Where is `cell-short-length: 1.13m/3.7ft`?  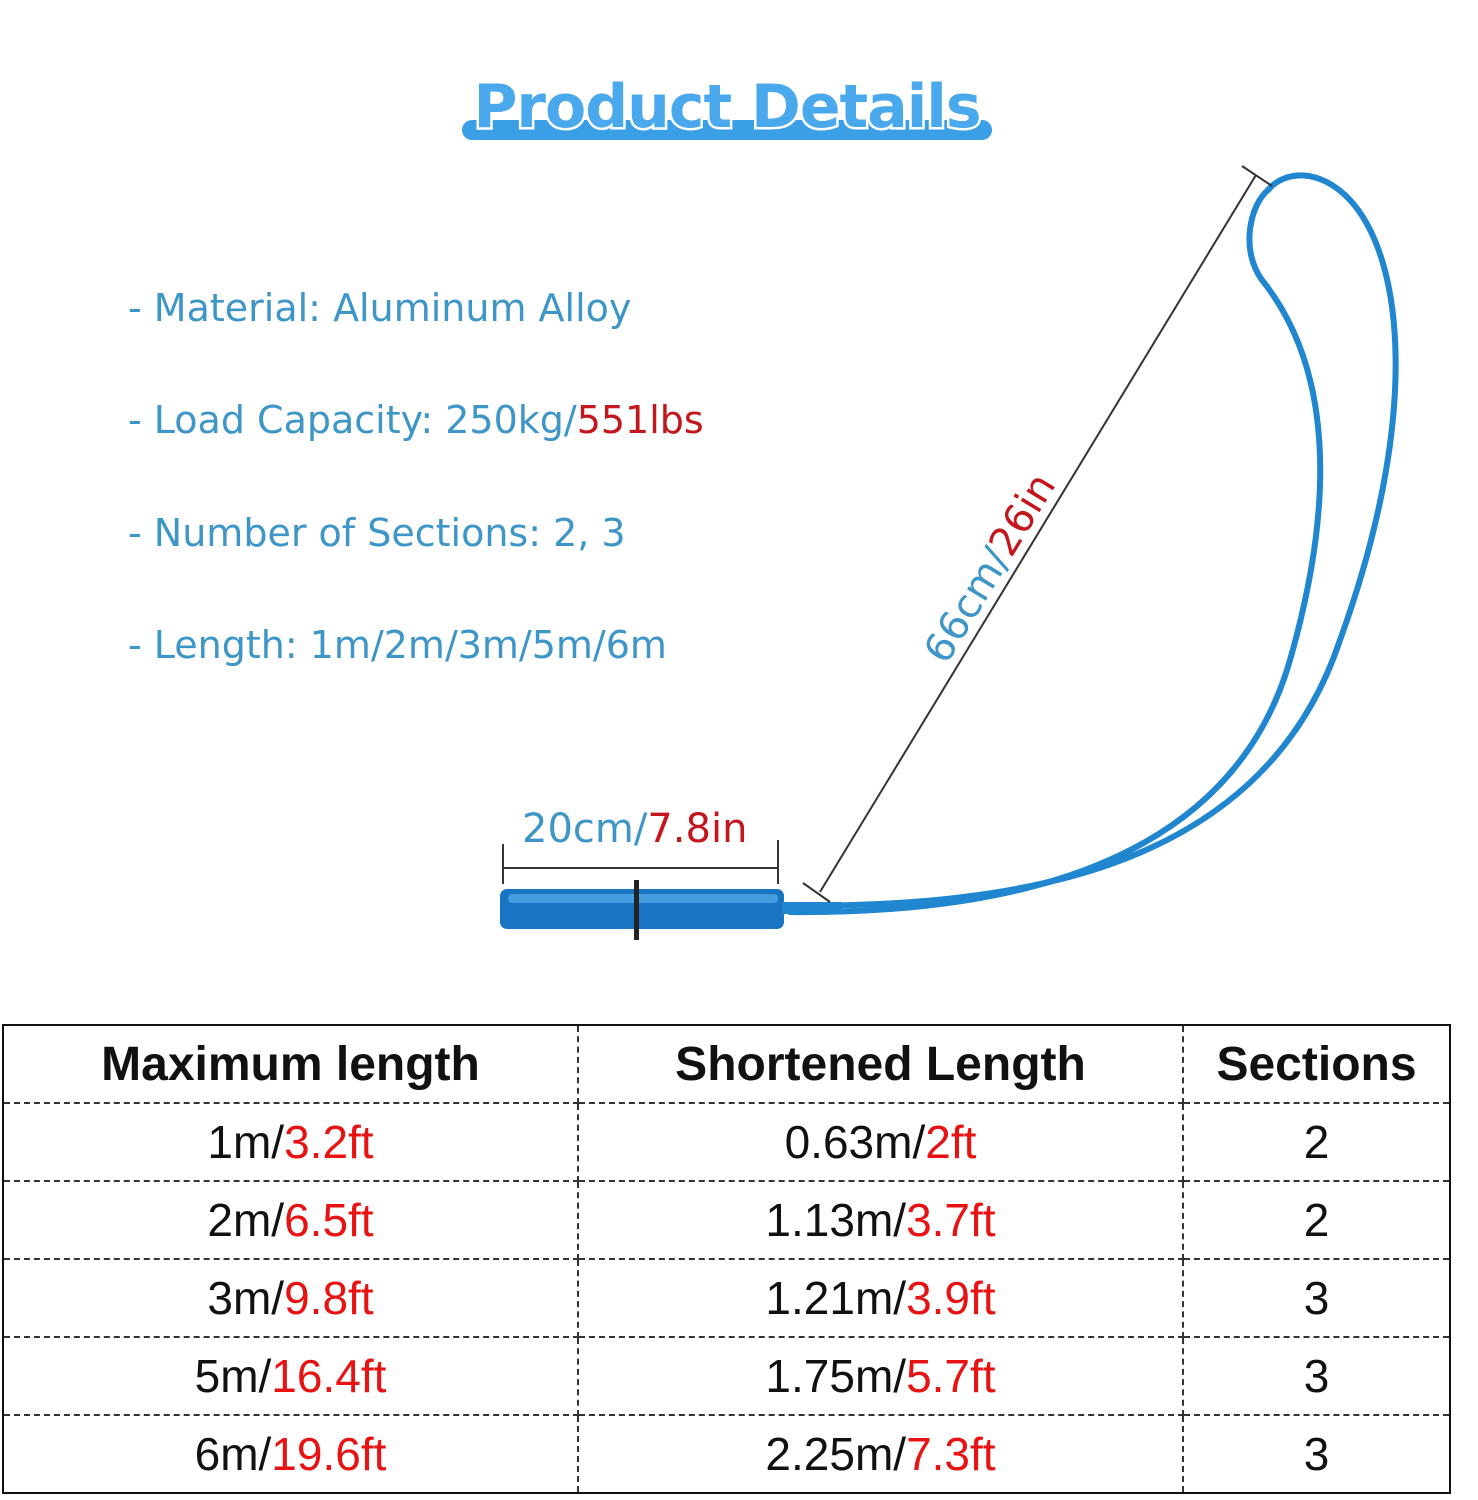
cell-short-length: 1.13m/3.7ft is located at coordinates (880, 1220).